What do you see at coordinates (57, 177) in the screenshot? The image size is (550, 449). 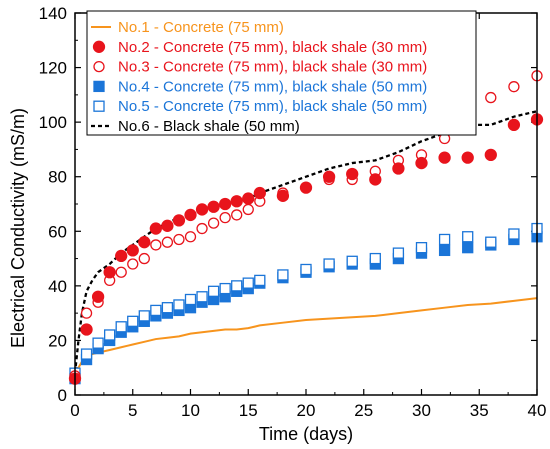 I see `y-tick-label: 80` at bounding box center [57, 177].